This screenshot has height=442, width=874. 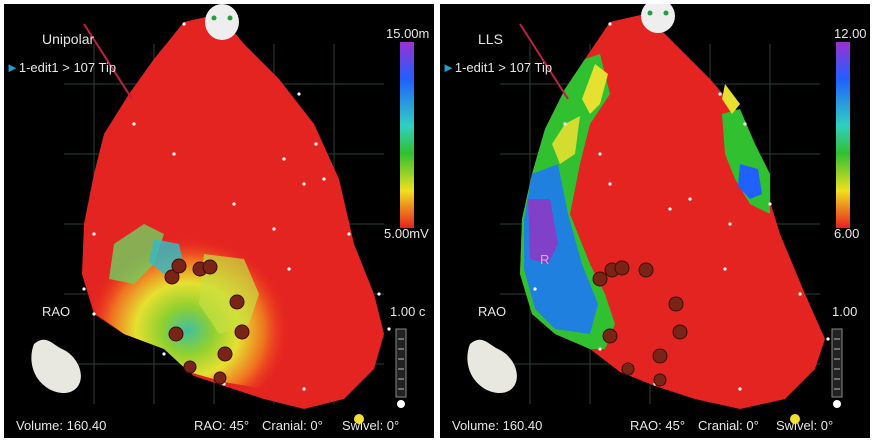 What do you see at coordinates (401, 363) in the screenshot?
I see `left-distance-ruler` at bounding box center [401, 363].